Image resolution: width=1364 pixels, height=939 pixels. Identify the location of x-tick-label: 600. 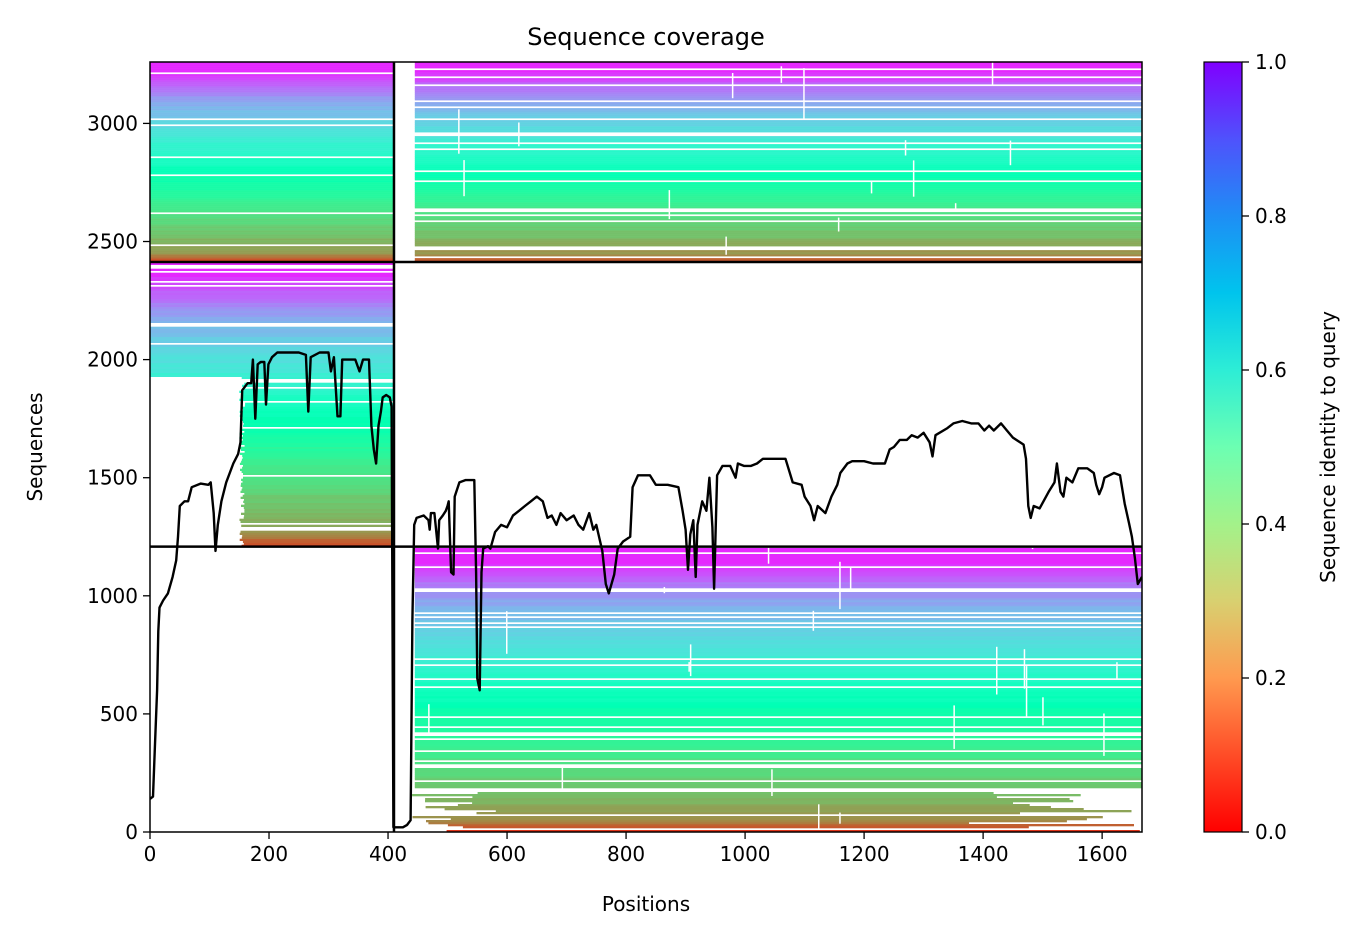
(507, 854).